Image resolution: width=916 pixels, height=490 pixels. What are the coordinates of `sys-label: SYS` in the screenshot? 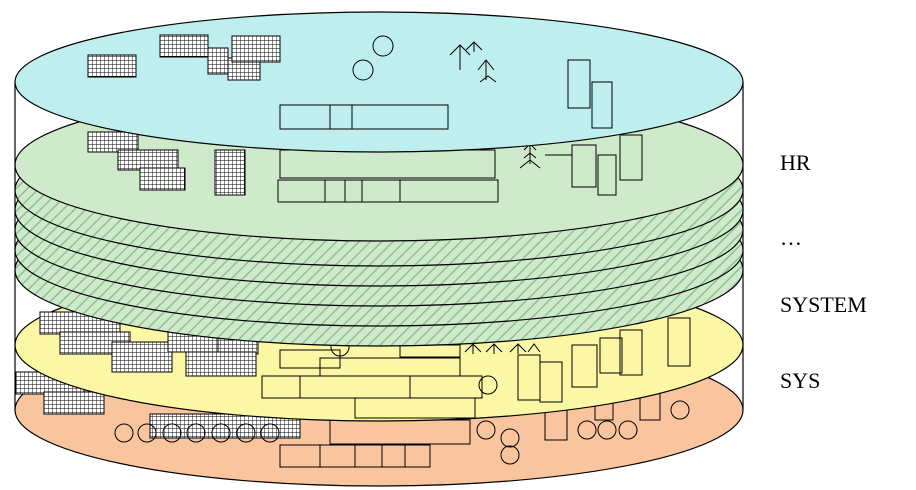 It's located at (800, 380).